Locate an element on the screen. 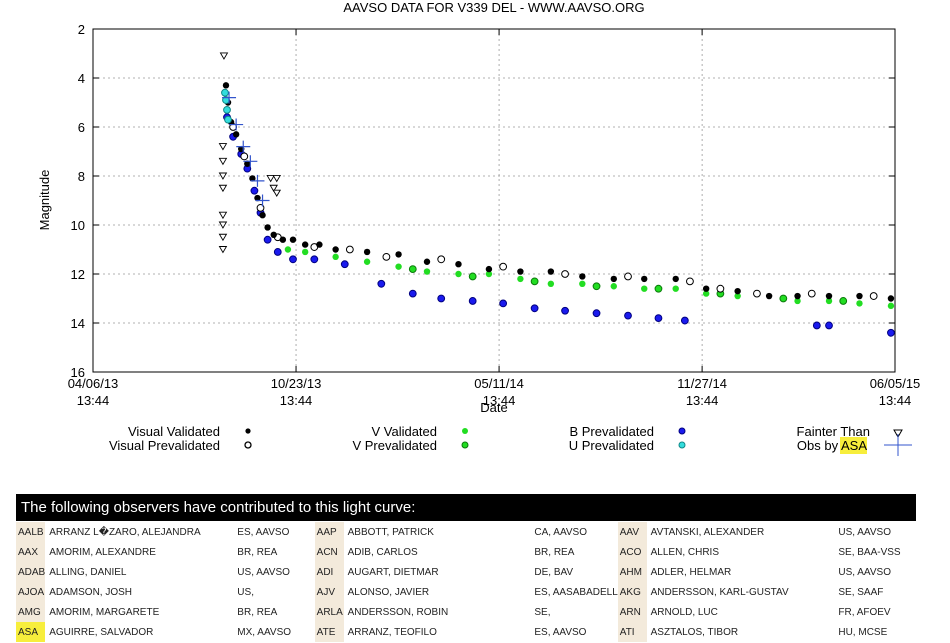 The width and height of the screenshot is (950, 643). y-tick-label: 14 is located at coordinates (78, 323).